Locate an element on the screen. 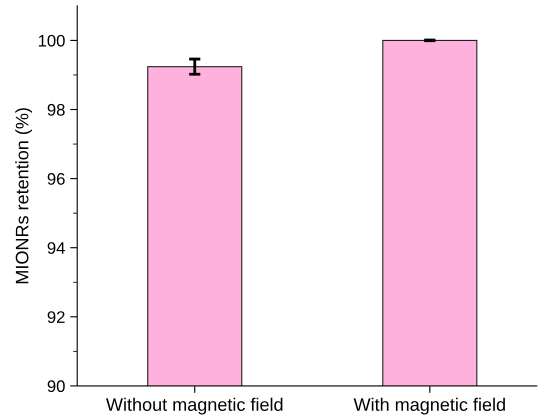 Image resolution: width=540 pixels, height=419 pixels. y-tick-label: 100 is located at coordinates (51, 40).